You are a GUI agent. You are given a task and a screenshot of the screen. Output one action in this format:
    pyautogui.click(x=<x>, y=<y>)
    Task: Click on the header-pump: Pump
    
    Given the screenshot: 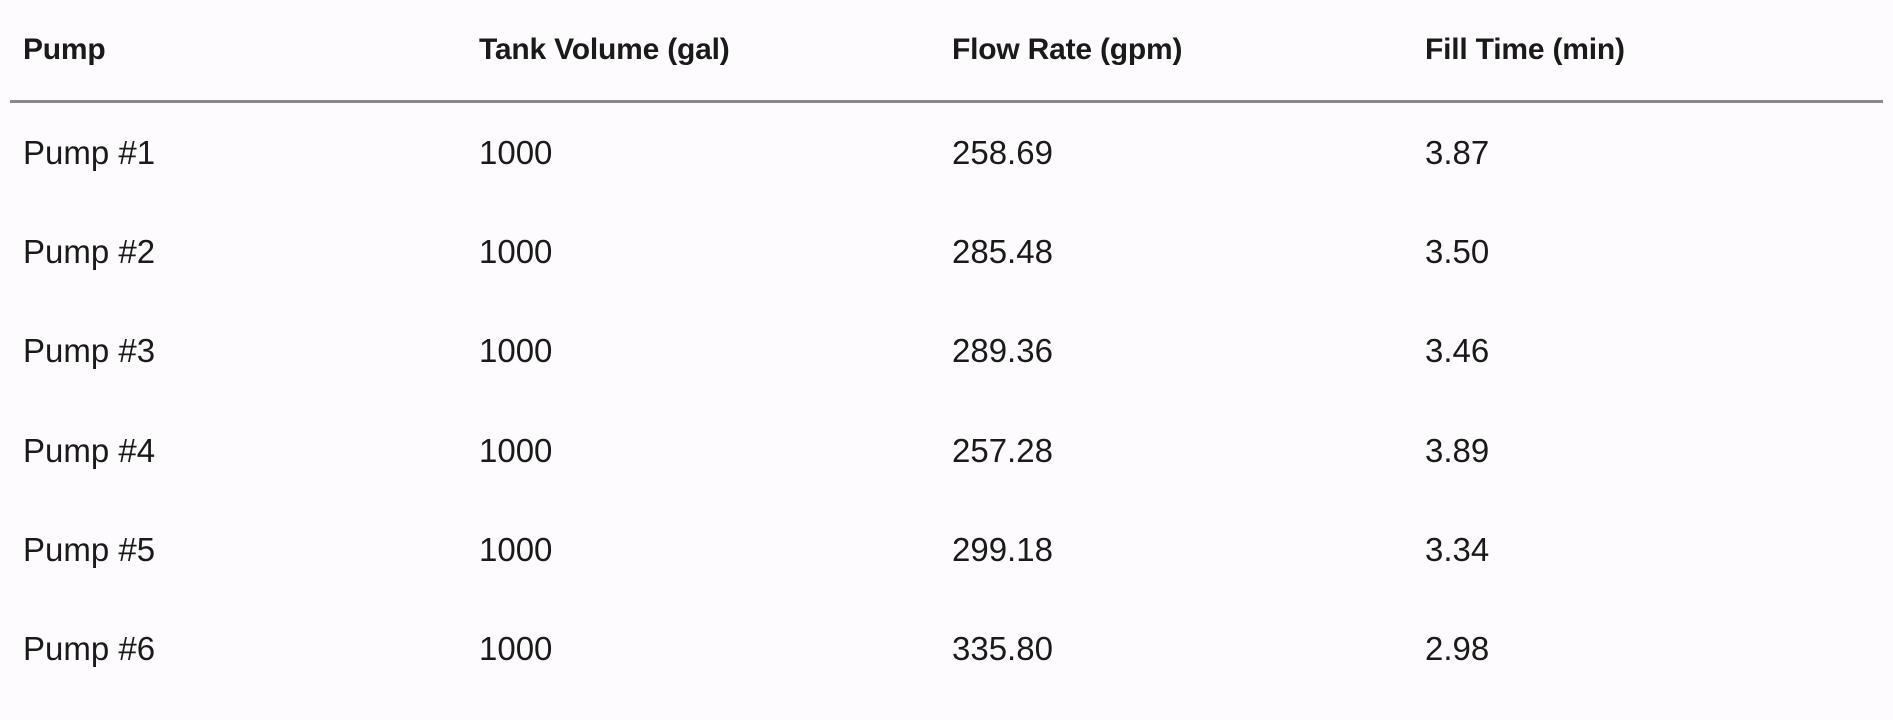 What is the action you would take?
    pyautogui.click(x=238, y=51)
    